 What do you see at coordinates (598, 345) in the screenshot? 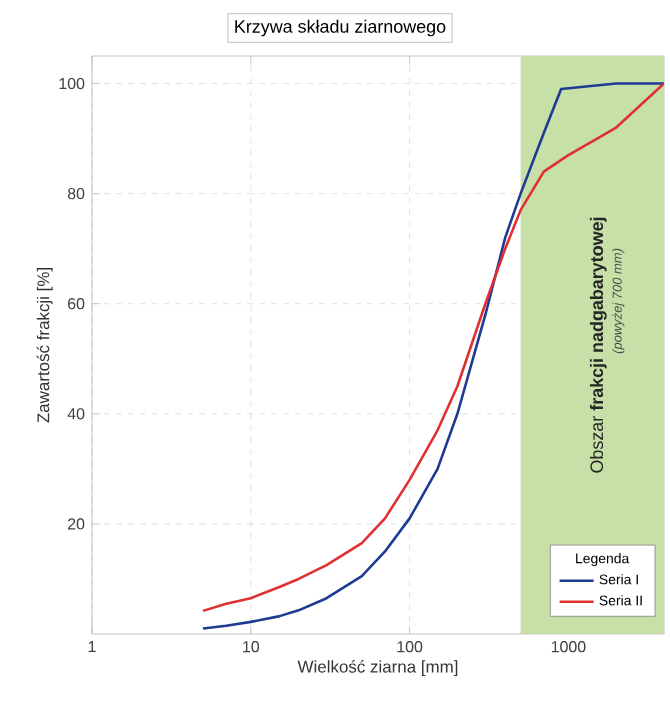
I see `band-label: Obszar frakcji nadgabarytowej` at bounding box center [598, 345].